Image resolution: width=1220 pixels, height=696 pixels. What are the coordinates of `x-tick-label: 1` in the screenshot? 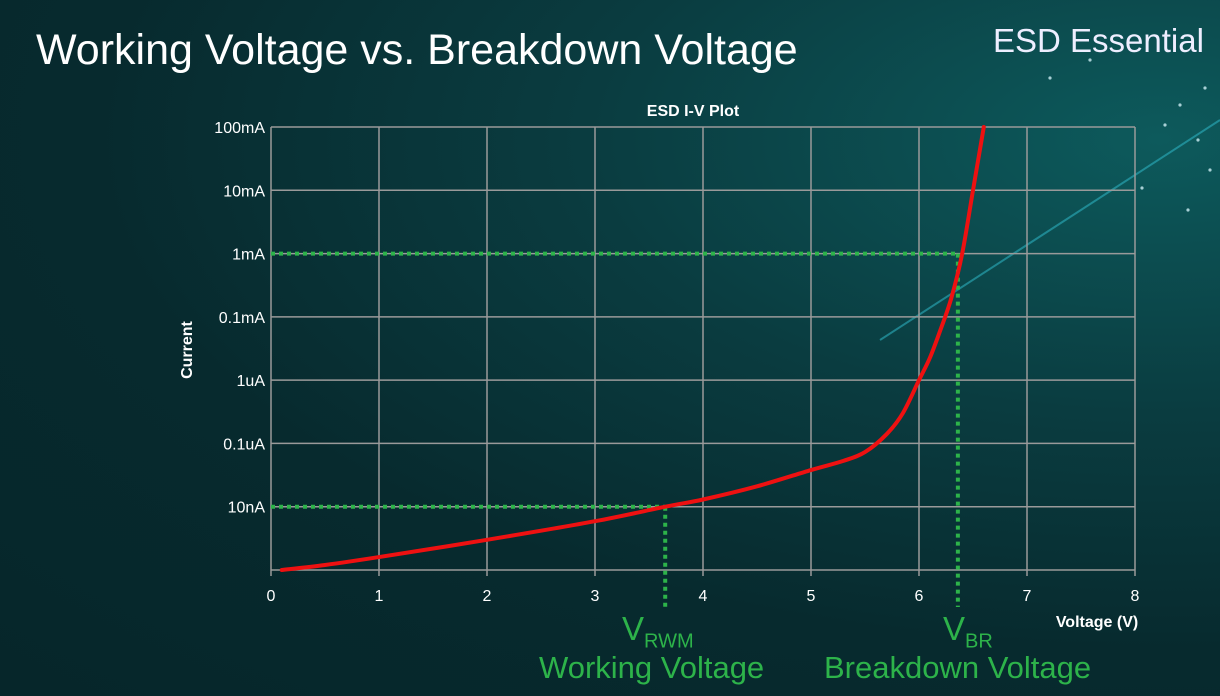 It's located at (379, 596).